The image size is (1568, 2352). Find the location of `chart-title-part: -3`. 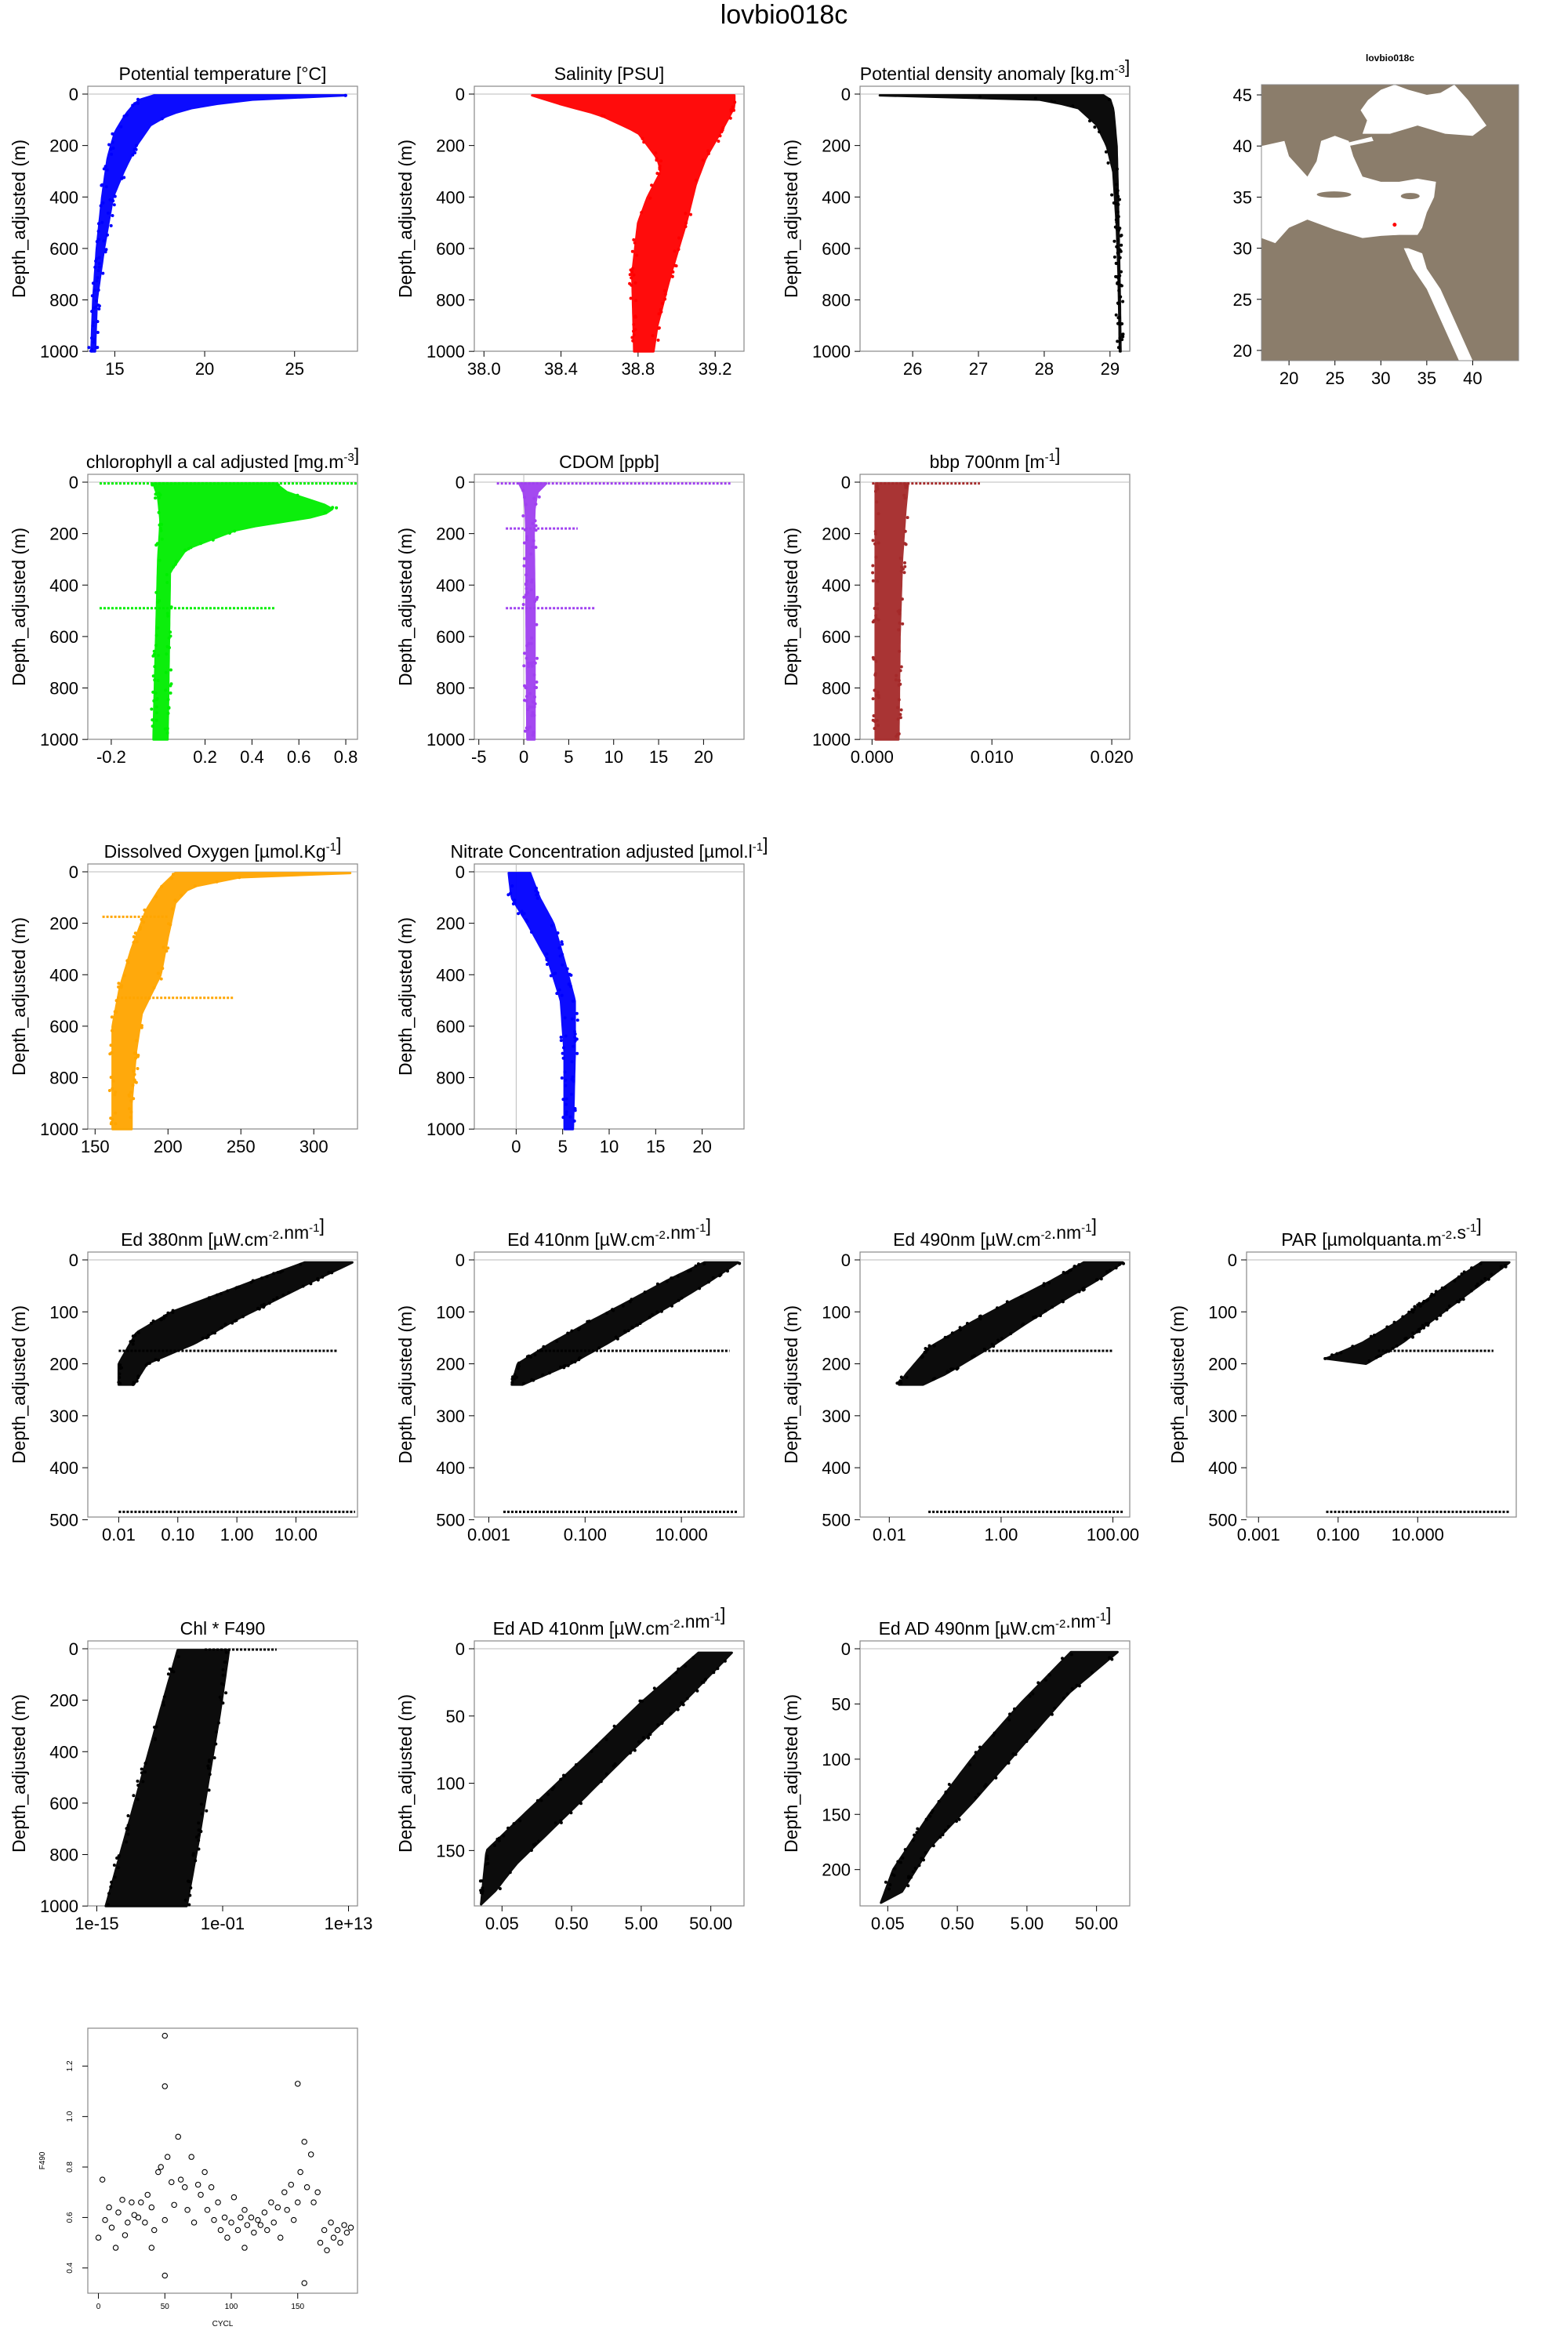

chart-title-part: -3 is located at coordinates (1119, 69).